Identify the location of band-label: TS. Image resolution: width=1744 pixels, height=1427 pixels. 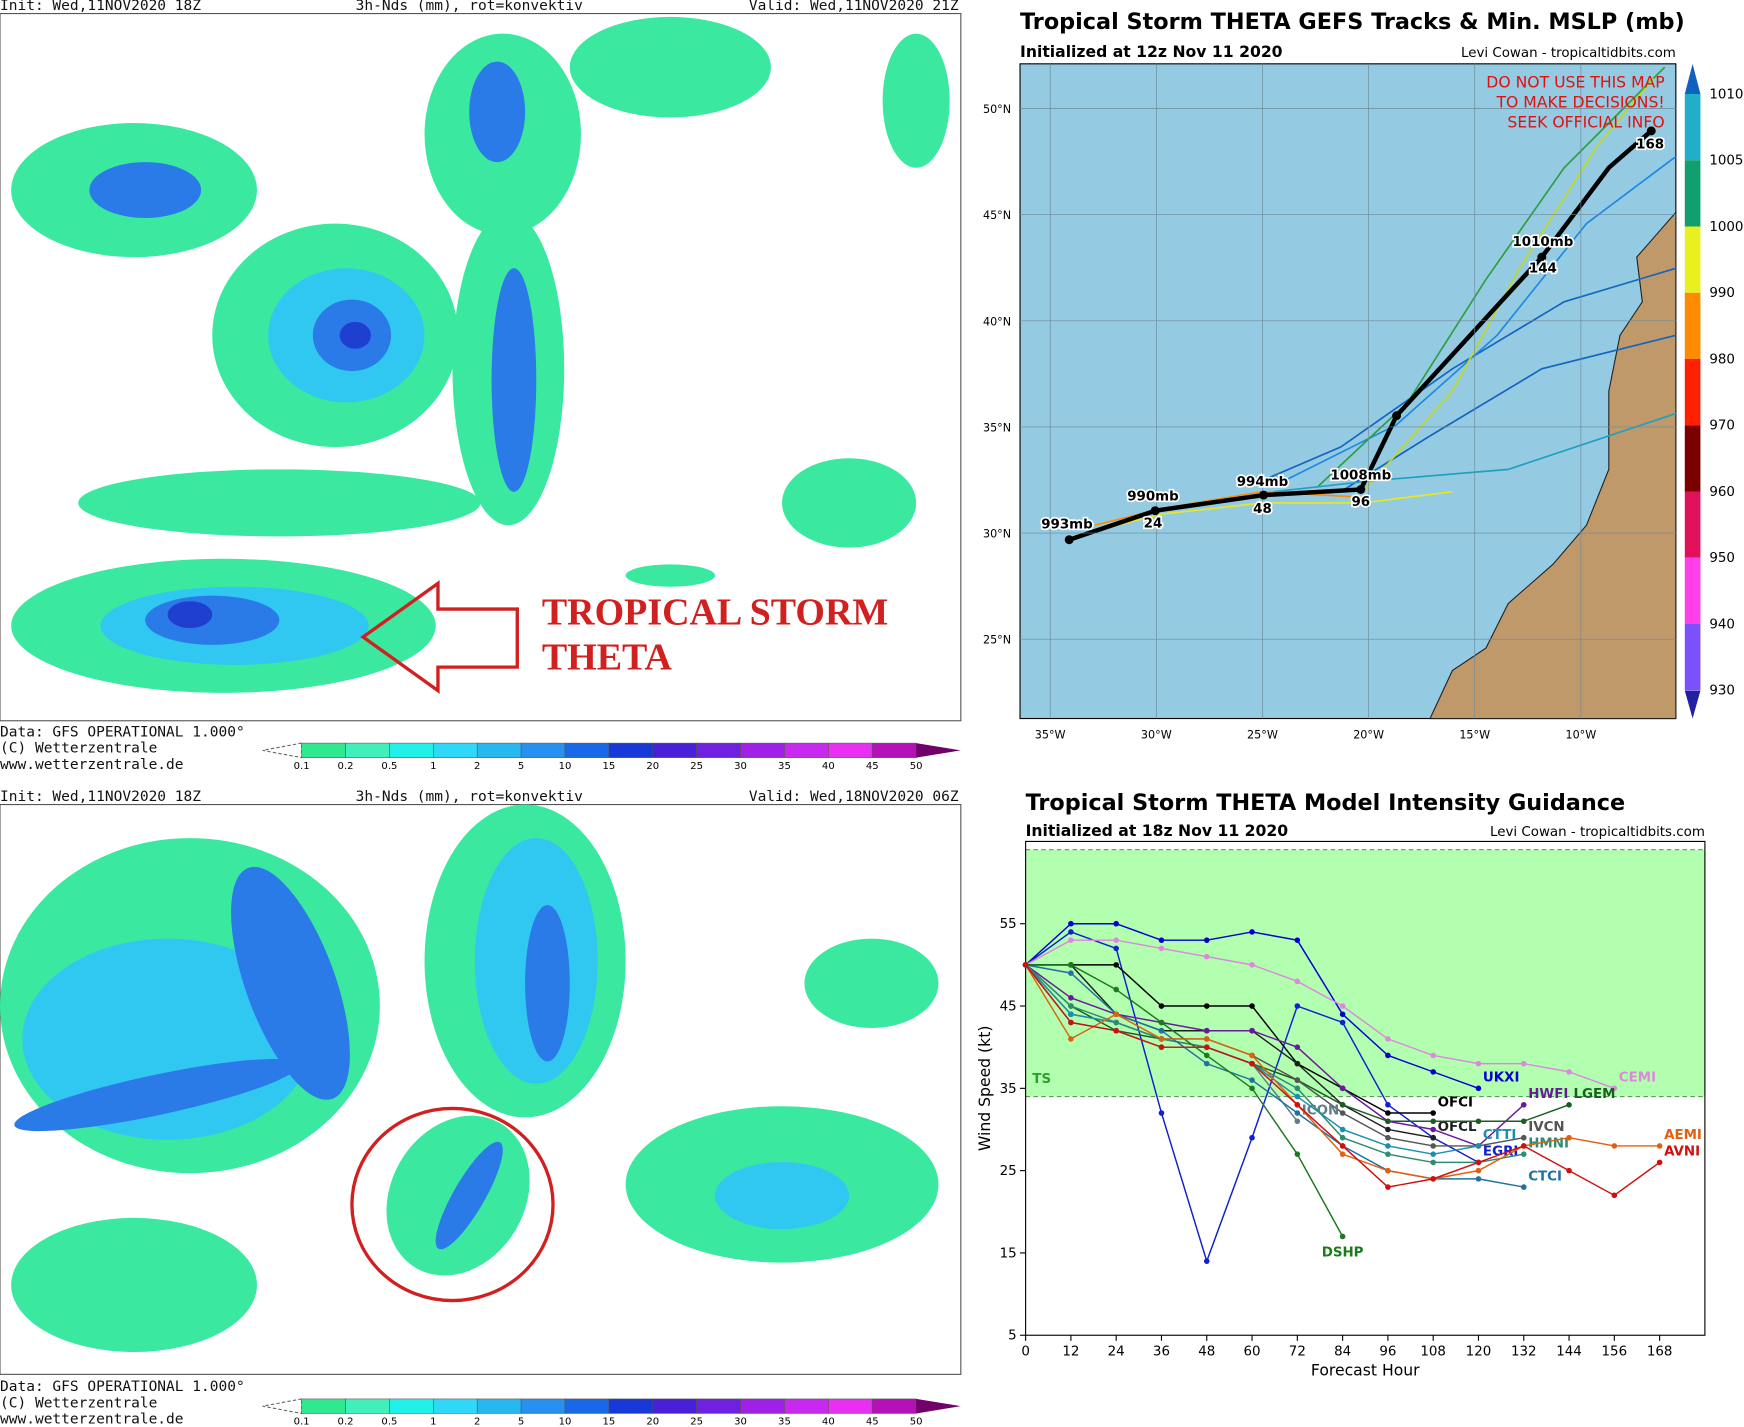
(1041, 1079).